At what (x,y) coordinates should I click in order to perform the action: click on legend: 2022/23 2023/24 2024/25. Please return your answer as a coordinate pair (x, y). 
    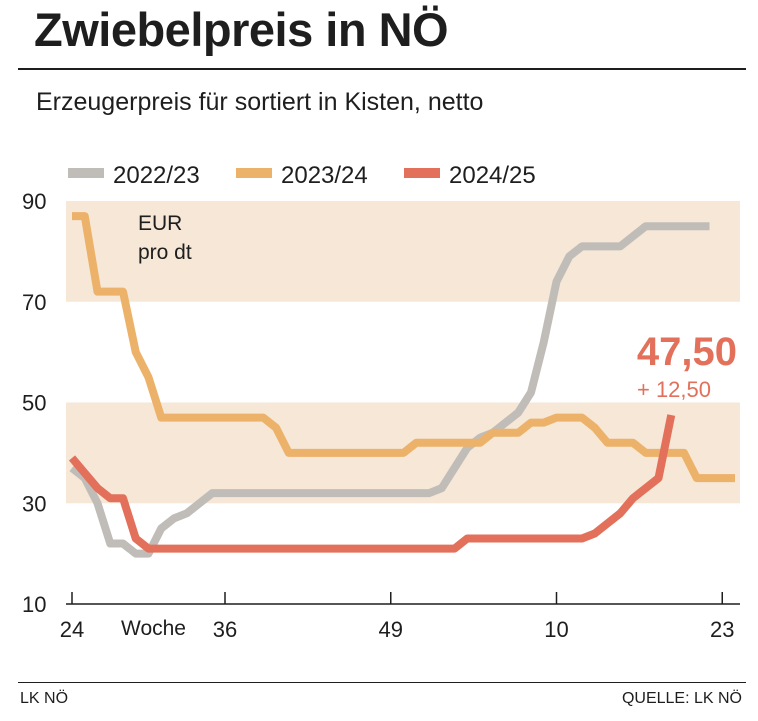
    Looking at the image, I should click on (302, 175).